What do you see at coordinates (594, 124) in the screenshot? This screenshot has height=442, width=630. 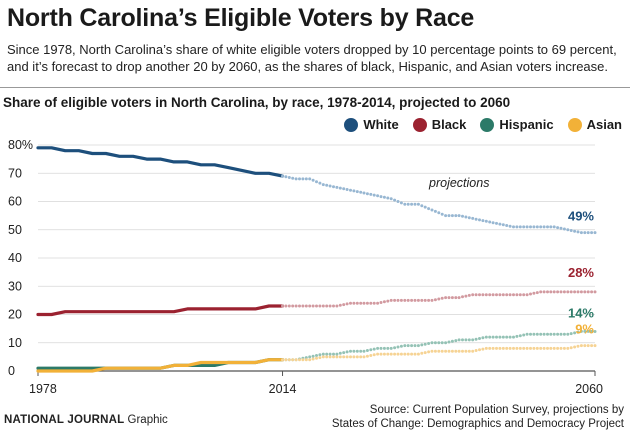 I see `legend-item-asian: Asian` at bounding box center [594, 124].